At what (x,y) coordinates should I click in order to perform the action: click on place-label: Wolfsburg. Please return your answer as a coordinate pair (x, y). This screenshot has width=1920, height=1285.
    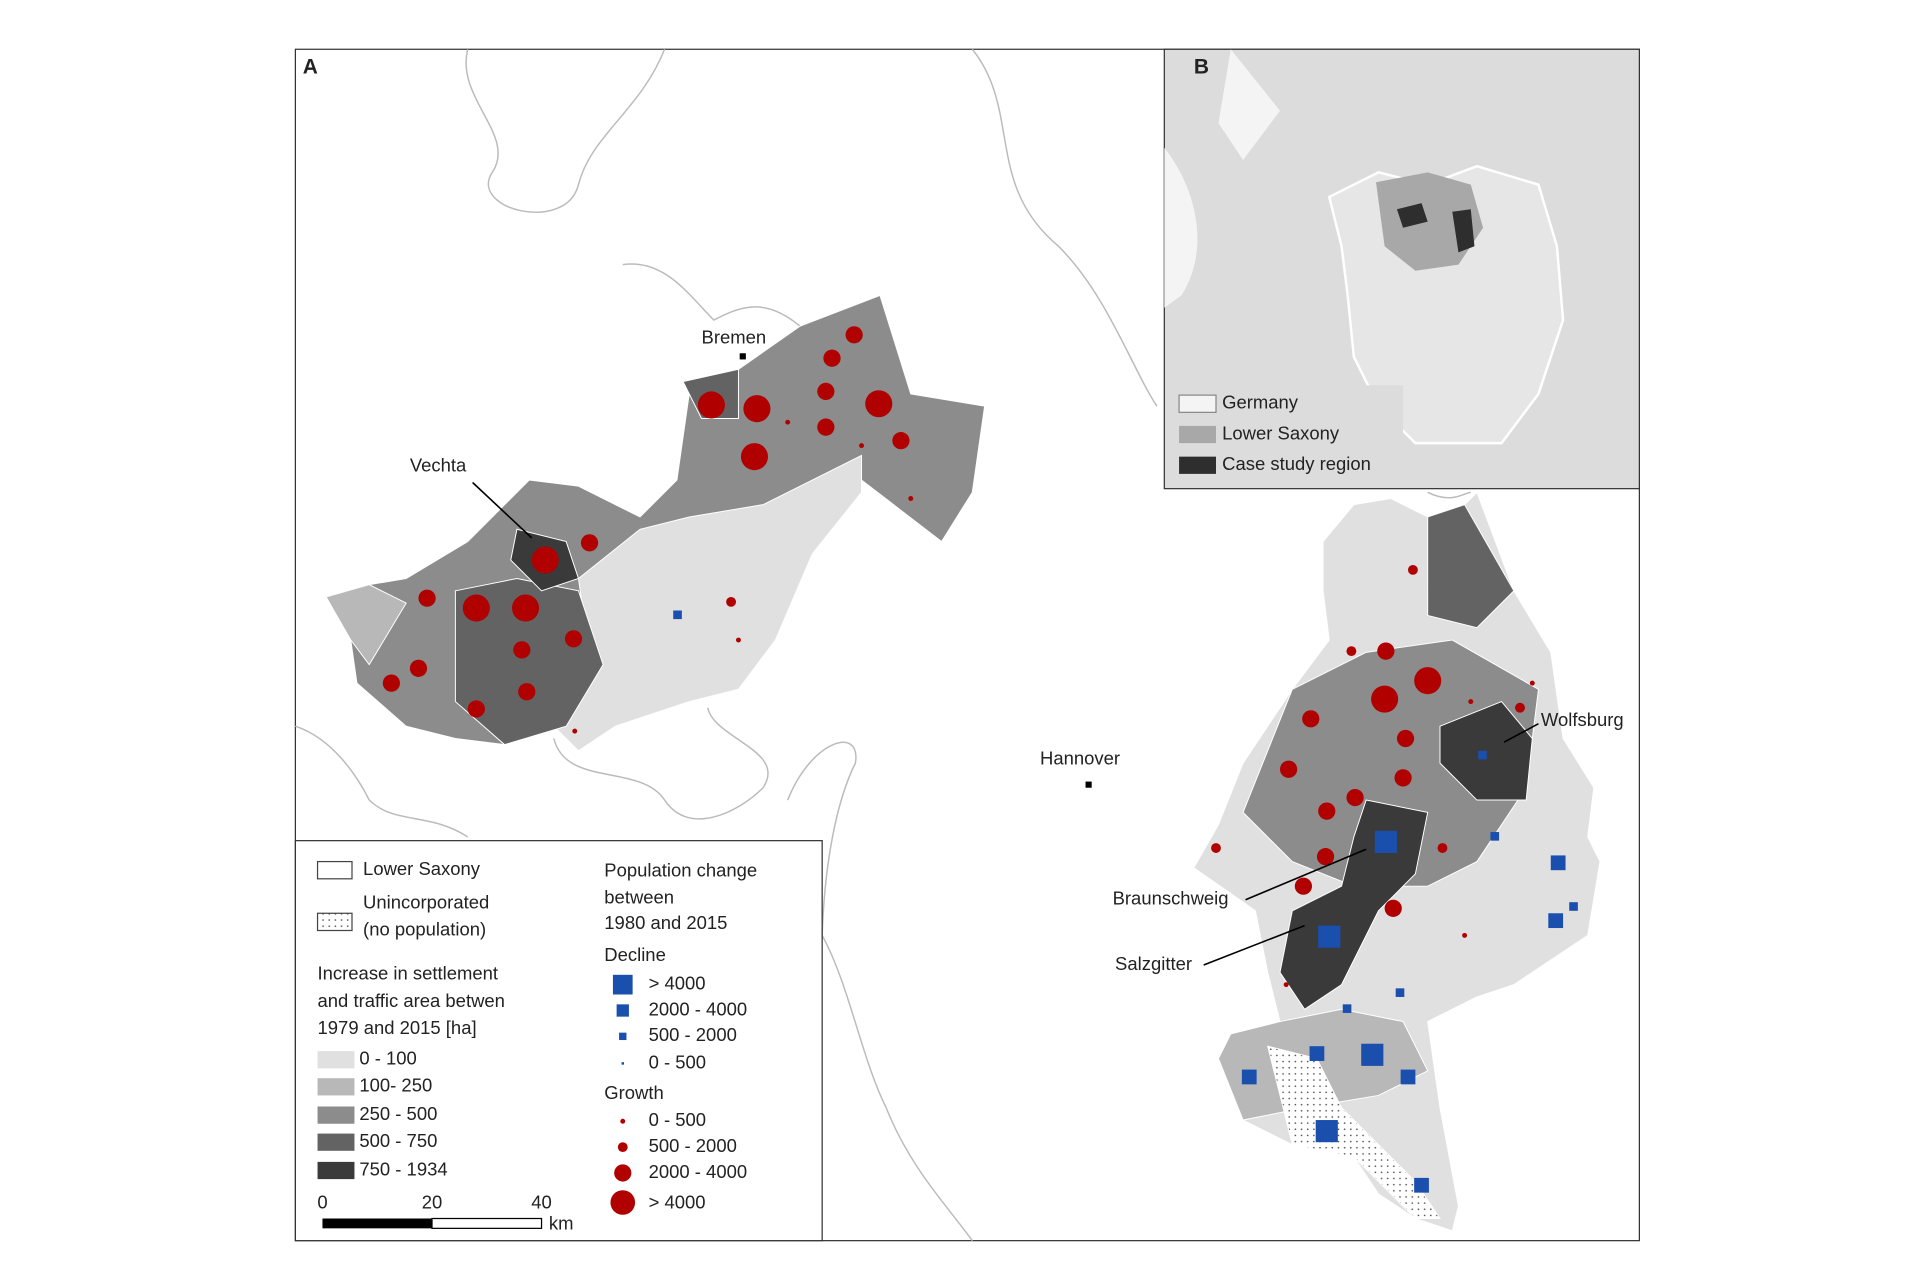
    Looking at the image, I should click on (1582, 719).